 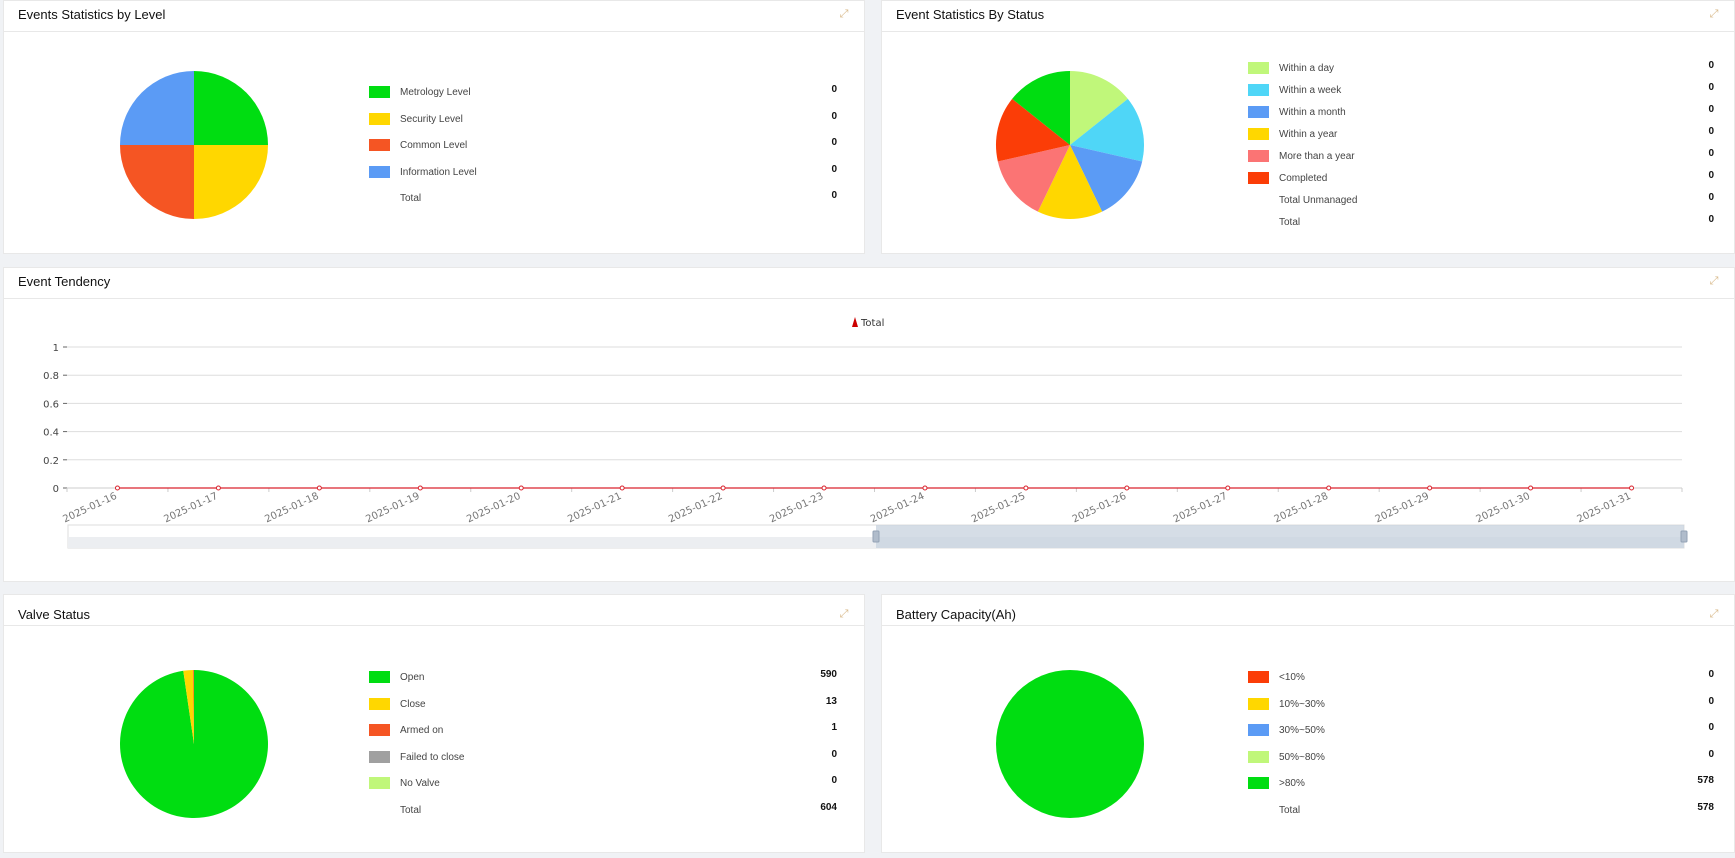 I want to click on y-tick-label: 0.4, so click(x=51, y=433).